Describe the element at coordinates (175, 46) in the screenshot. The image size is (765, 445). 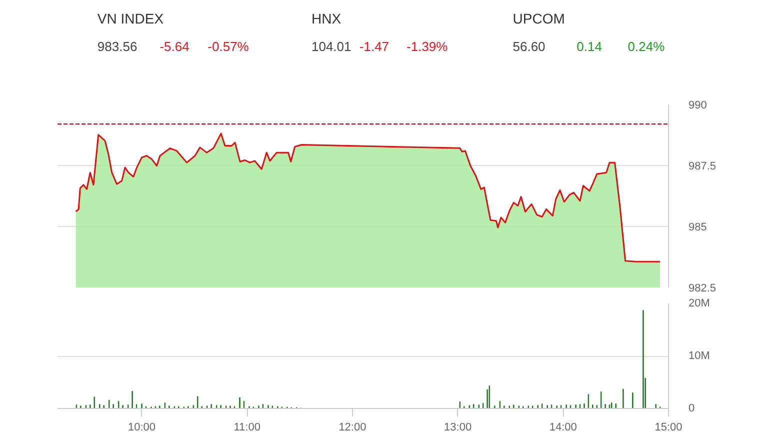
I see `text: -5.64` at that location.